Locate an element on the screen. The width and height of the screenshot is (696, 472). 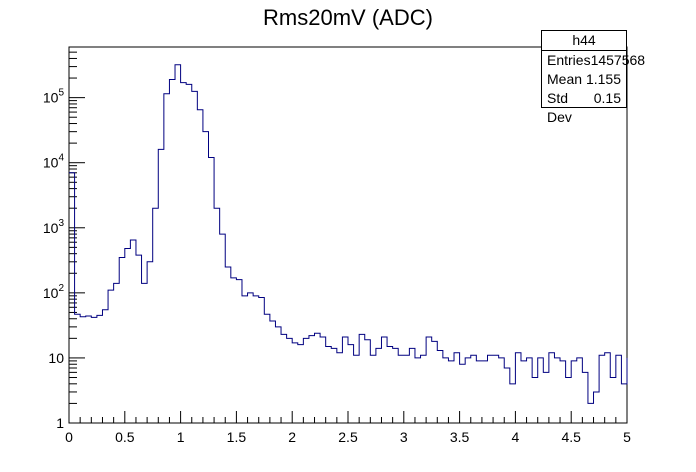
x-tick-label: 0 is located at coordinates (69, 437).